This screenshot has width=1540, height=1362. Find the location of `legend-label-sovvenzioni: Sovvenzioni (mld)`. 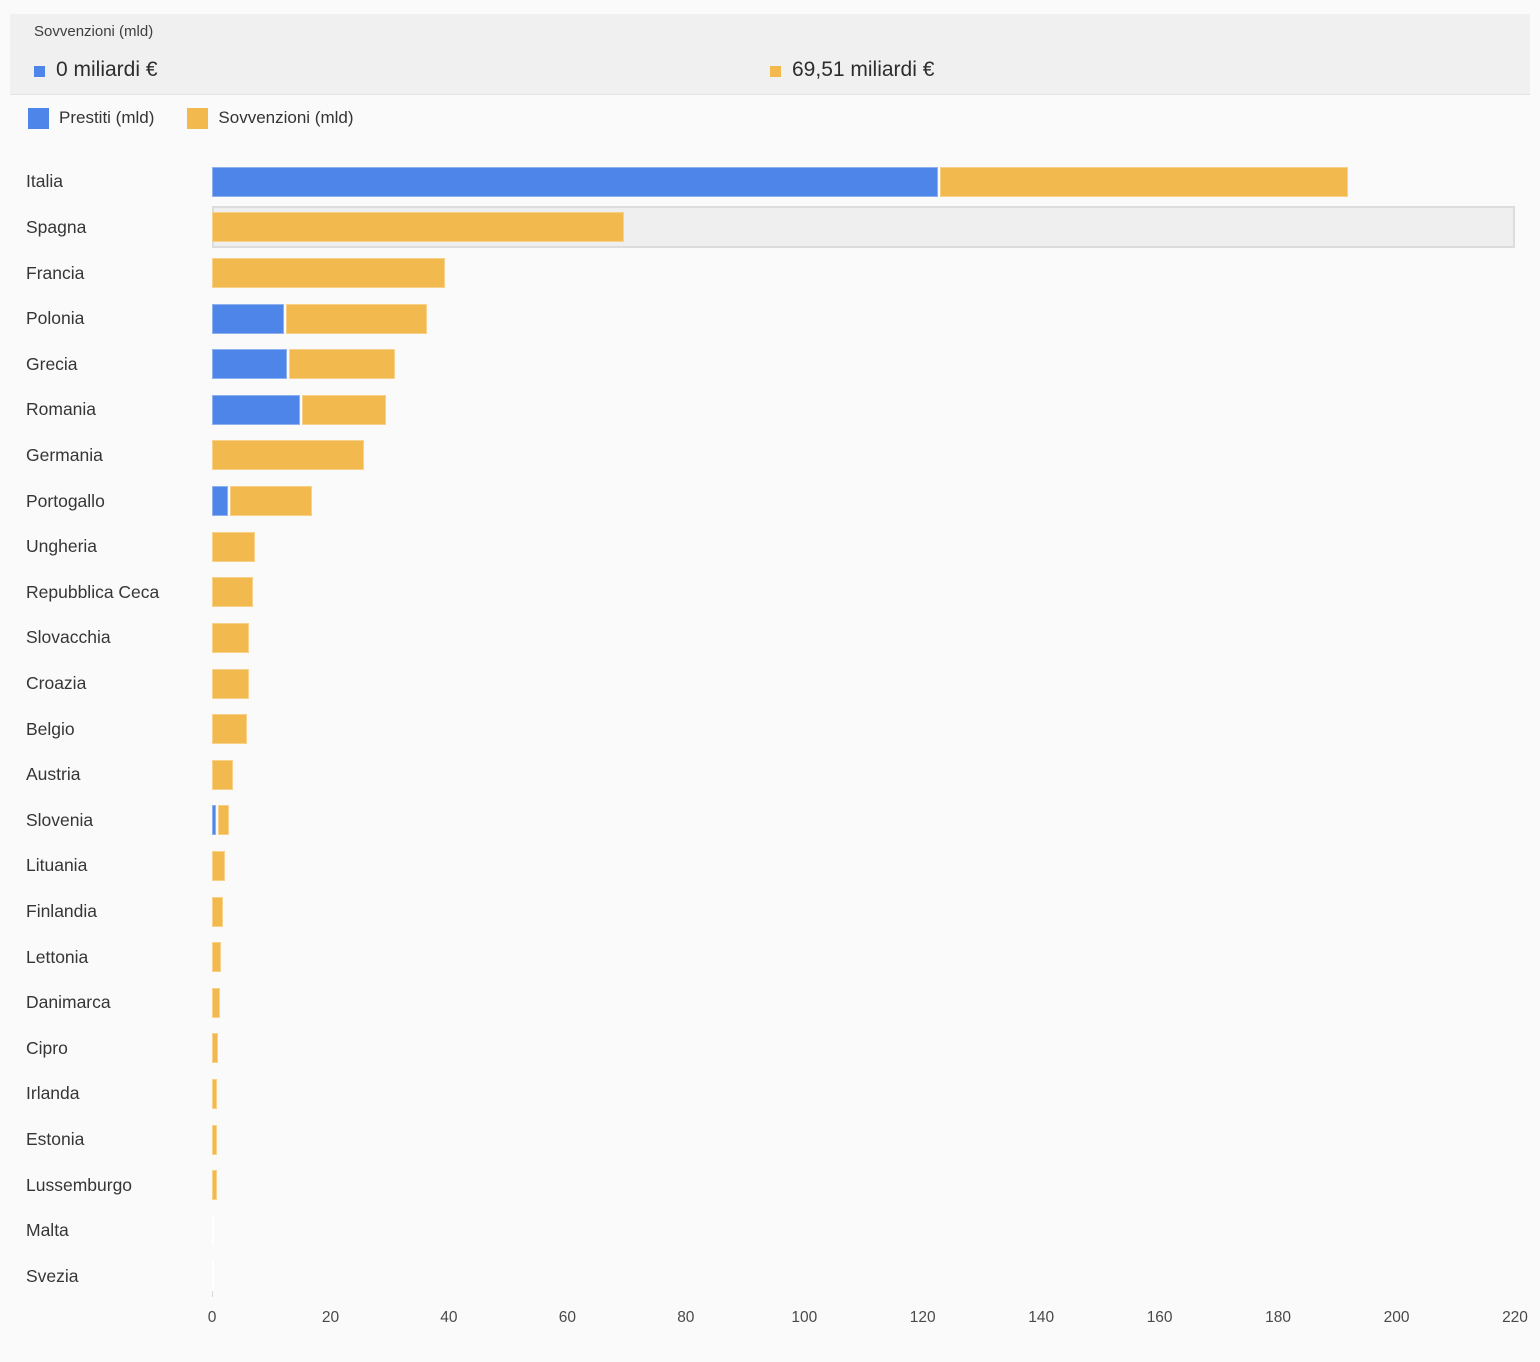

legend-label-sovvenzioni: Sovvenzioni (mld) is located at coordinates (286, 117).